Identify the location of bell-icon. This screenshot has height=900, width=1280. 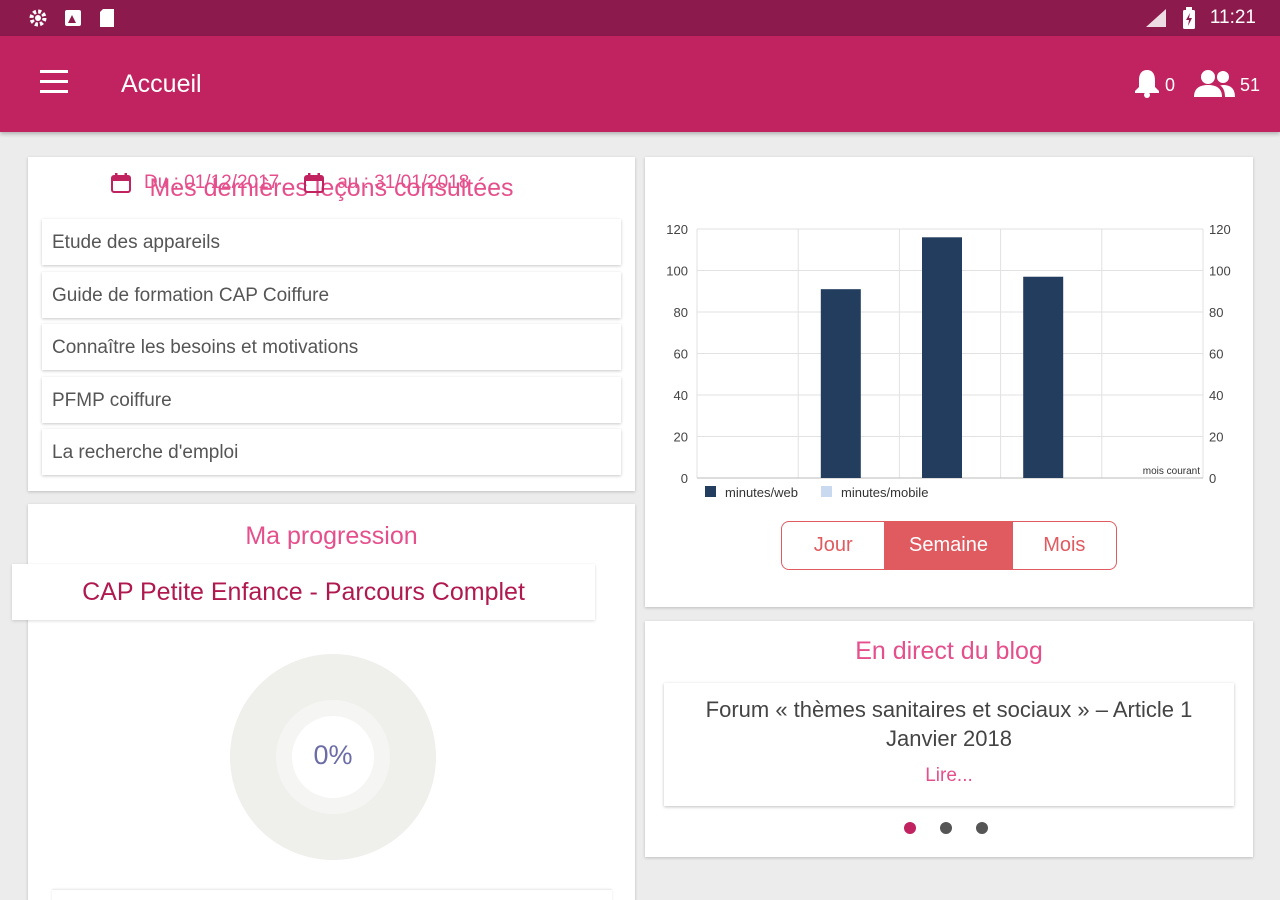
(1147, 85).